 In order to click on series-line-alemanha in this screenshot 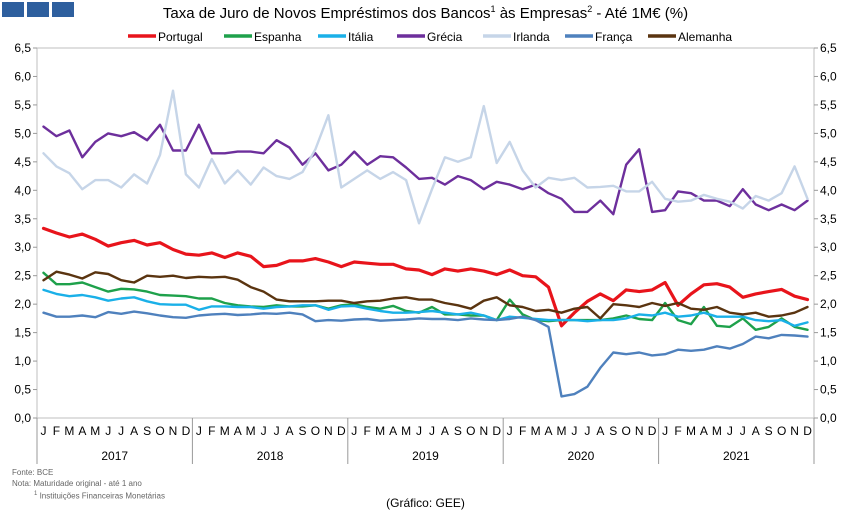, I will do `click(425, 295)`.